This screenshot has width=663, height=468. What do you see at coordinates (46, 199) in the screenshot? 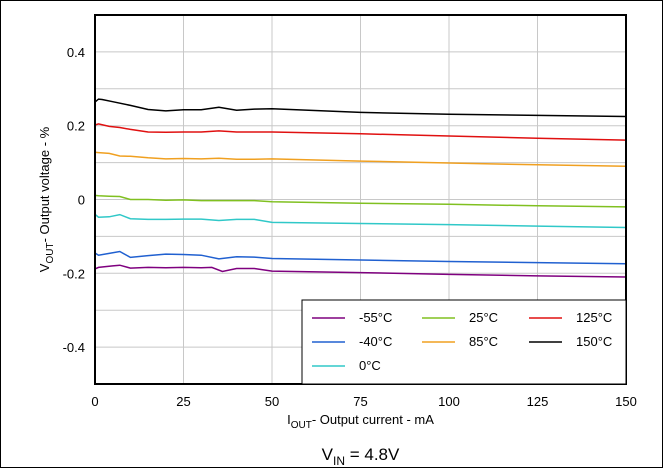
I see `y-axis-label: VOUT- Output voltage - %` at bounding box center [46, 199].